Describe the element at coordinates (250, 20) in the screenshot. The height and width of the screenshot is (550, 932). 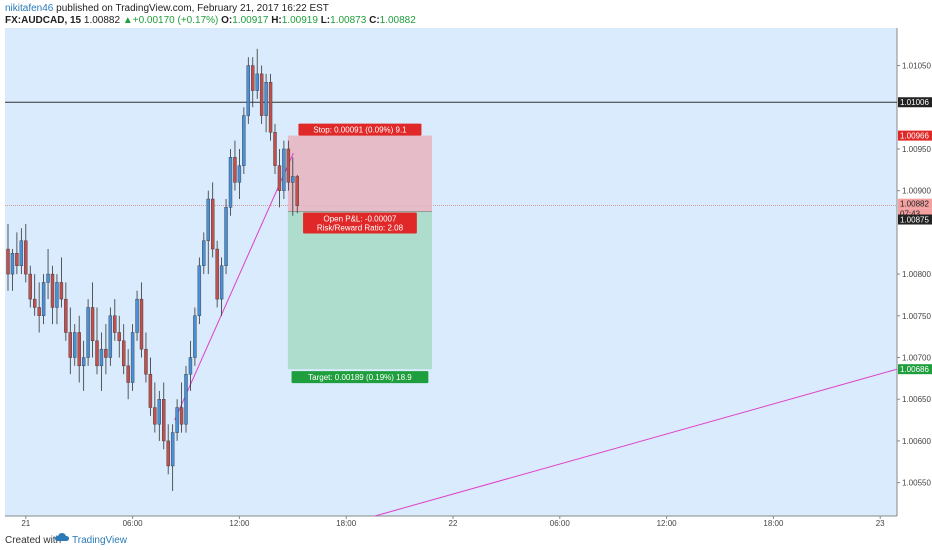
I see `open-value: 1.00917` at that location.